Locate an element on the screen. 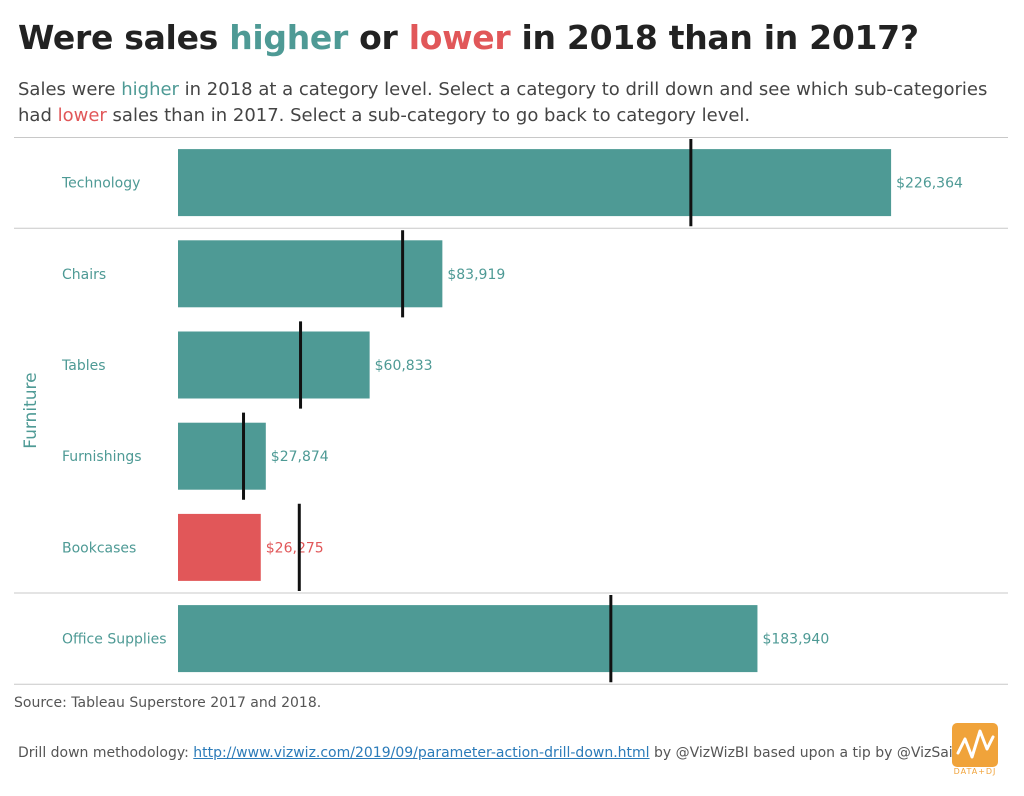 The image size is (1024, 796). row-label-furnishings: Furnishings is located at coordinates (102, 457).